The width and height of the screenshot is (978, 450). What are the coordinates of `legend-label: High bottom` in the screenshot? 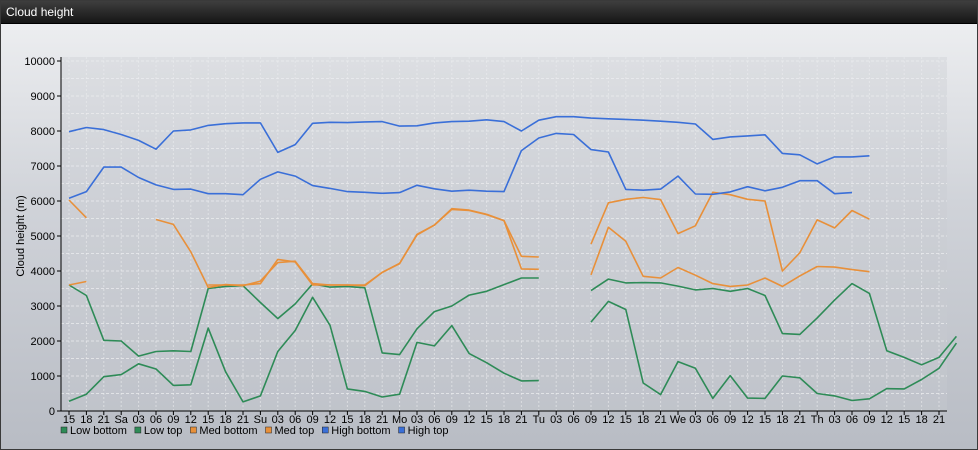 It's located at (360, 431).